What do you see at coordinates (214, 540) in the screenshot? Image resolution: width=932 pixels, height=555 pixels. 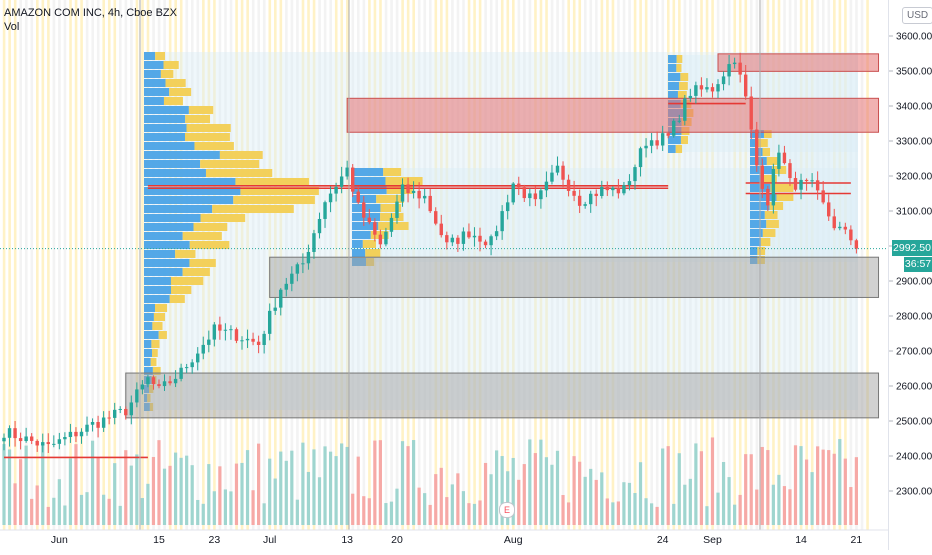 I see `x-tick-label: 23` at bounding box center [214, 540].